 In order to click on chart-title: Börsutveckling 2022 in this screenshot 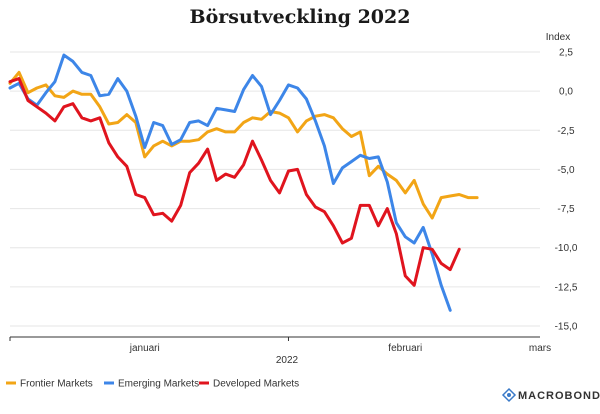, I will do `click(300, 17)`.